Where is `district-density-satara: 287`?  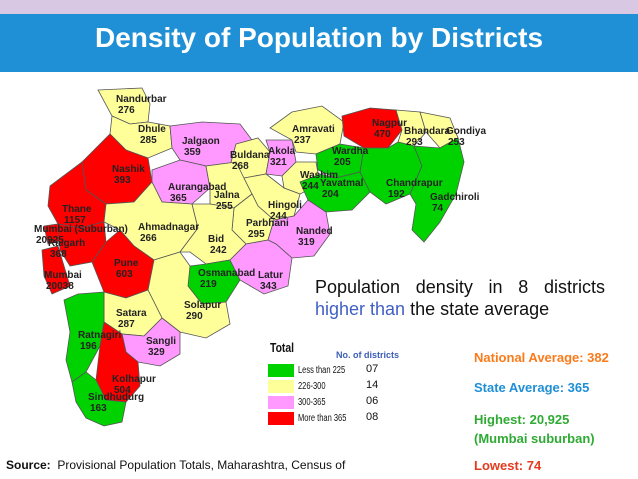
district-density-satara: 287 is located at coordinates (126, 324).